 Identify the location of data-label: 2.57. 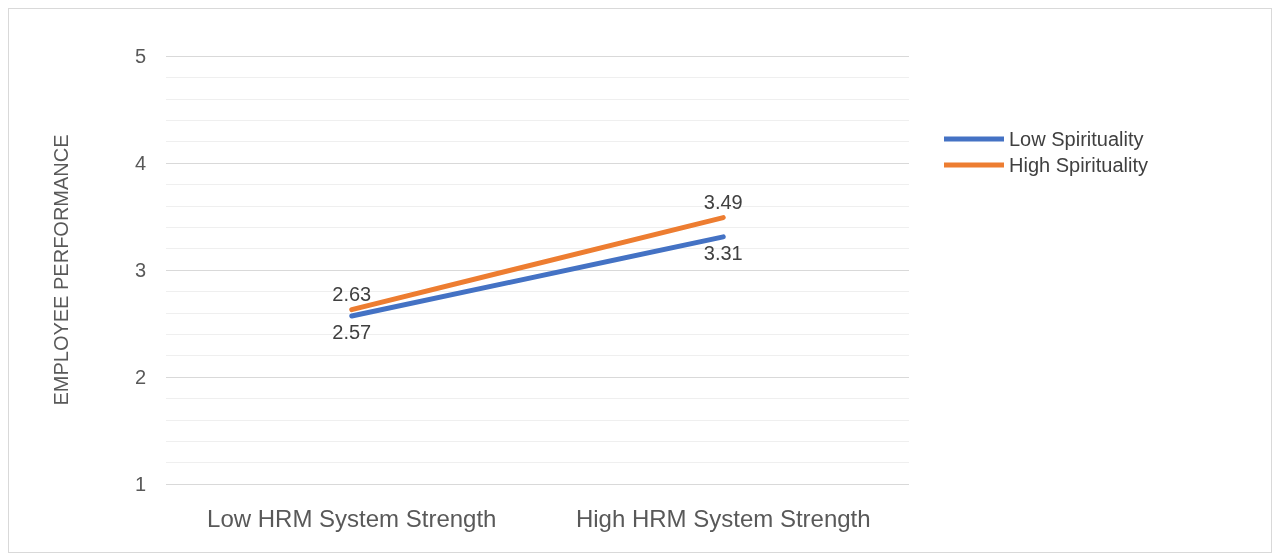
(352, 332).